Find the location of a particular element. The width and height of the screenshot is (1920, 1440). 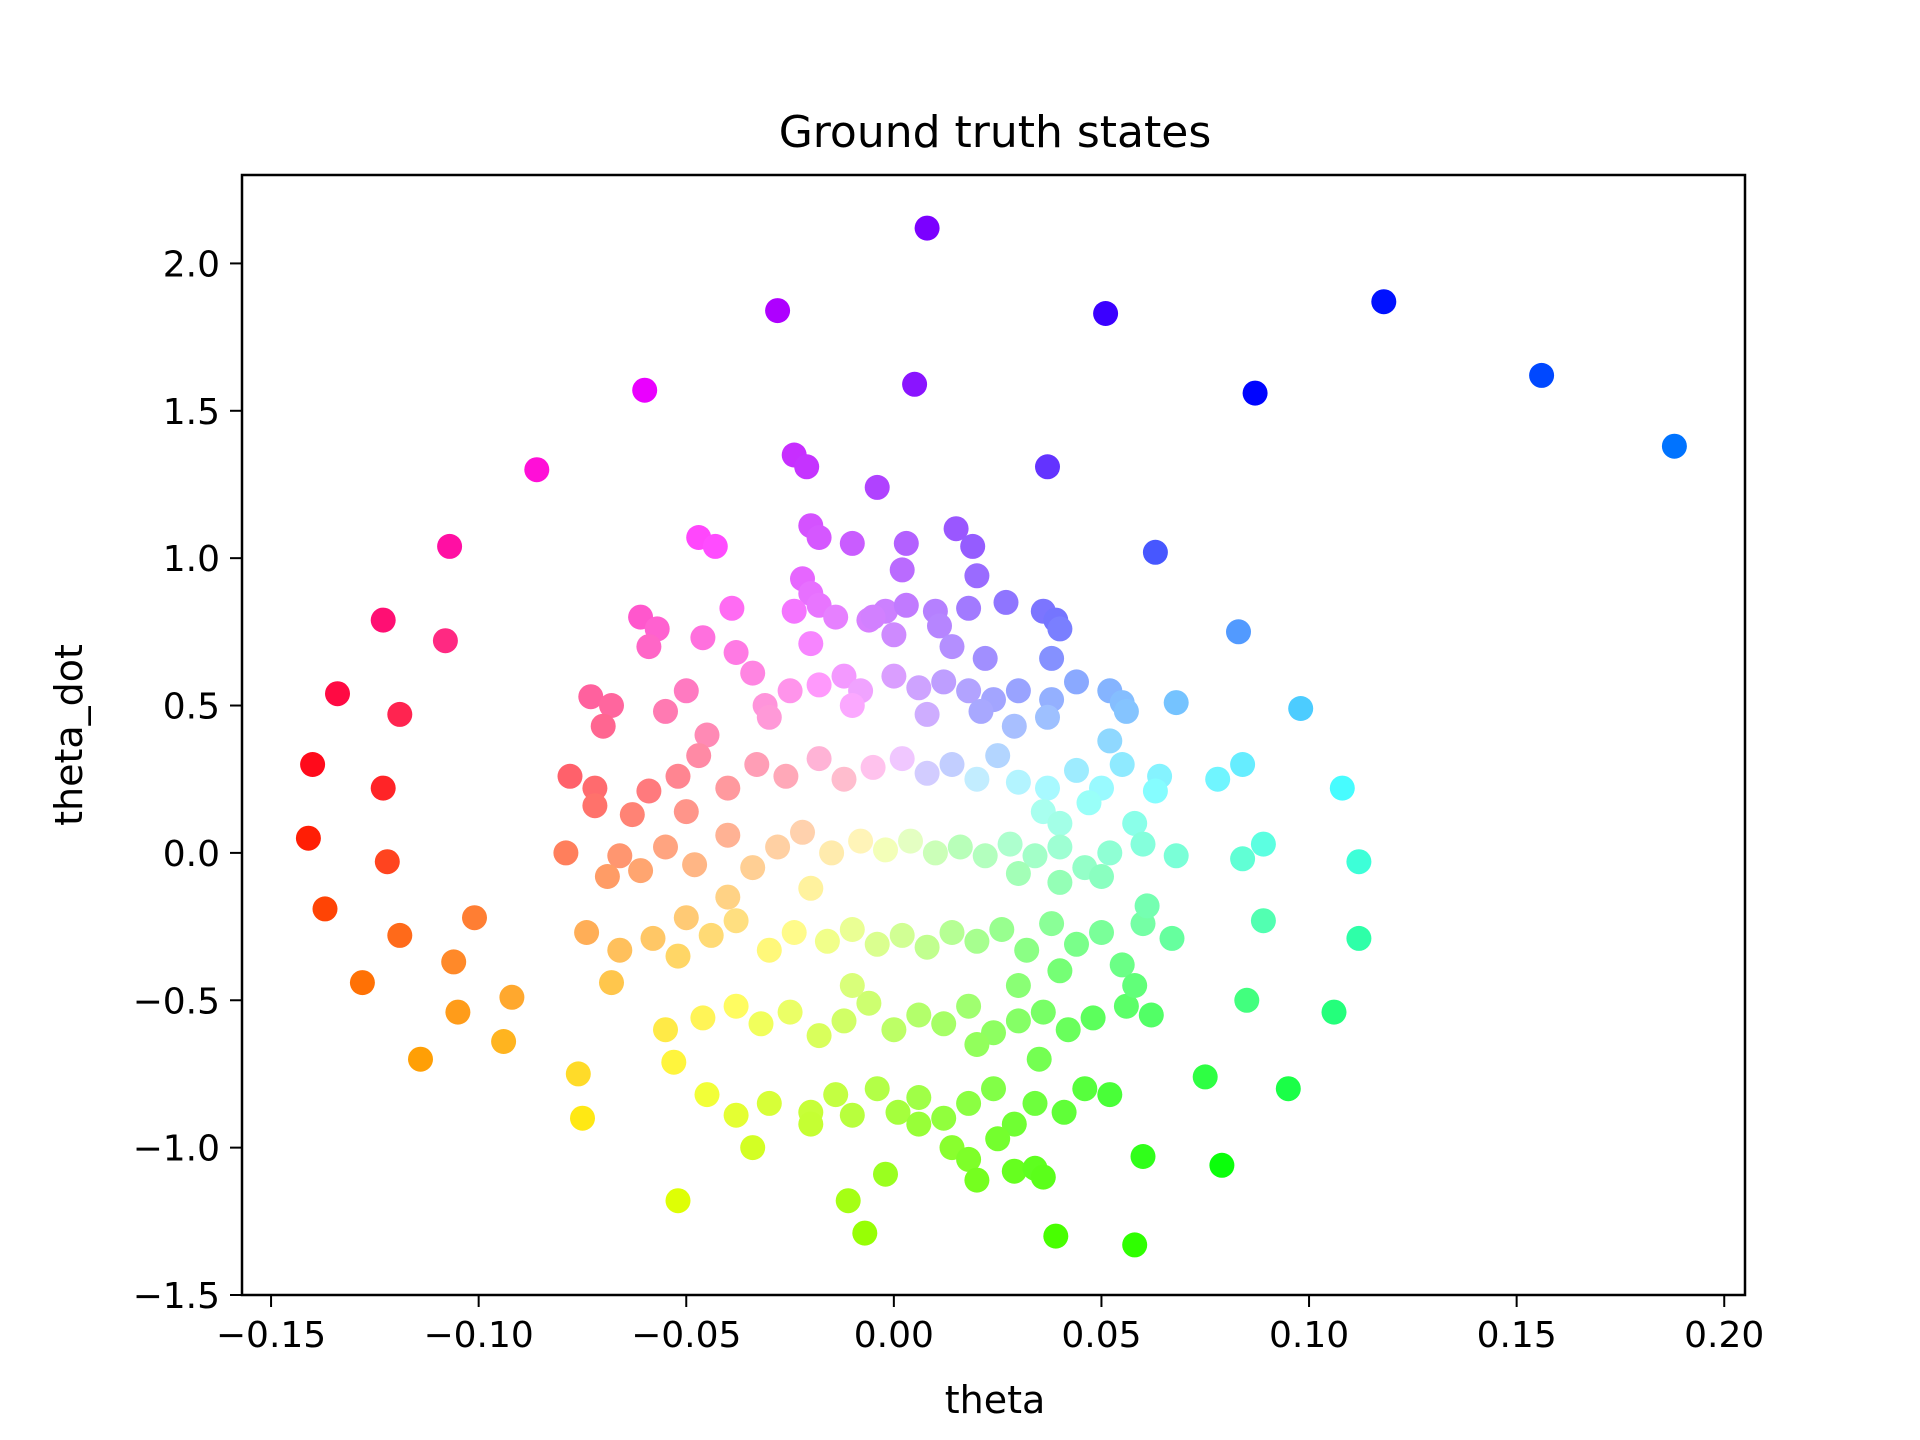

x-axis-ticks: −0.15 −0.10 −0.05 0.00 0.05 0.10 0.15 0.20 is located at coordinates (990, 1325).